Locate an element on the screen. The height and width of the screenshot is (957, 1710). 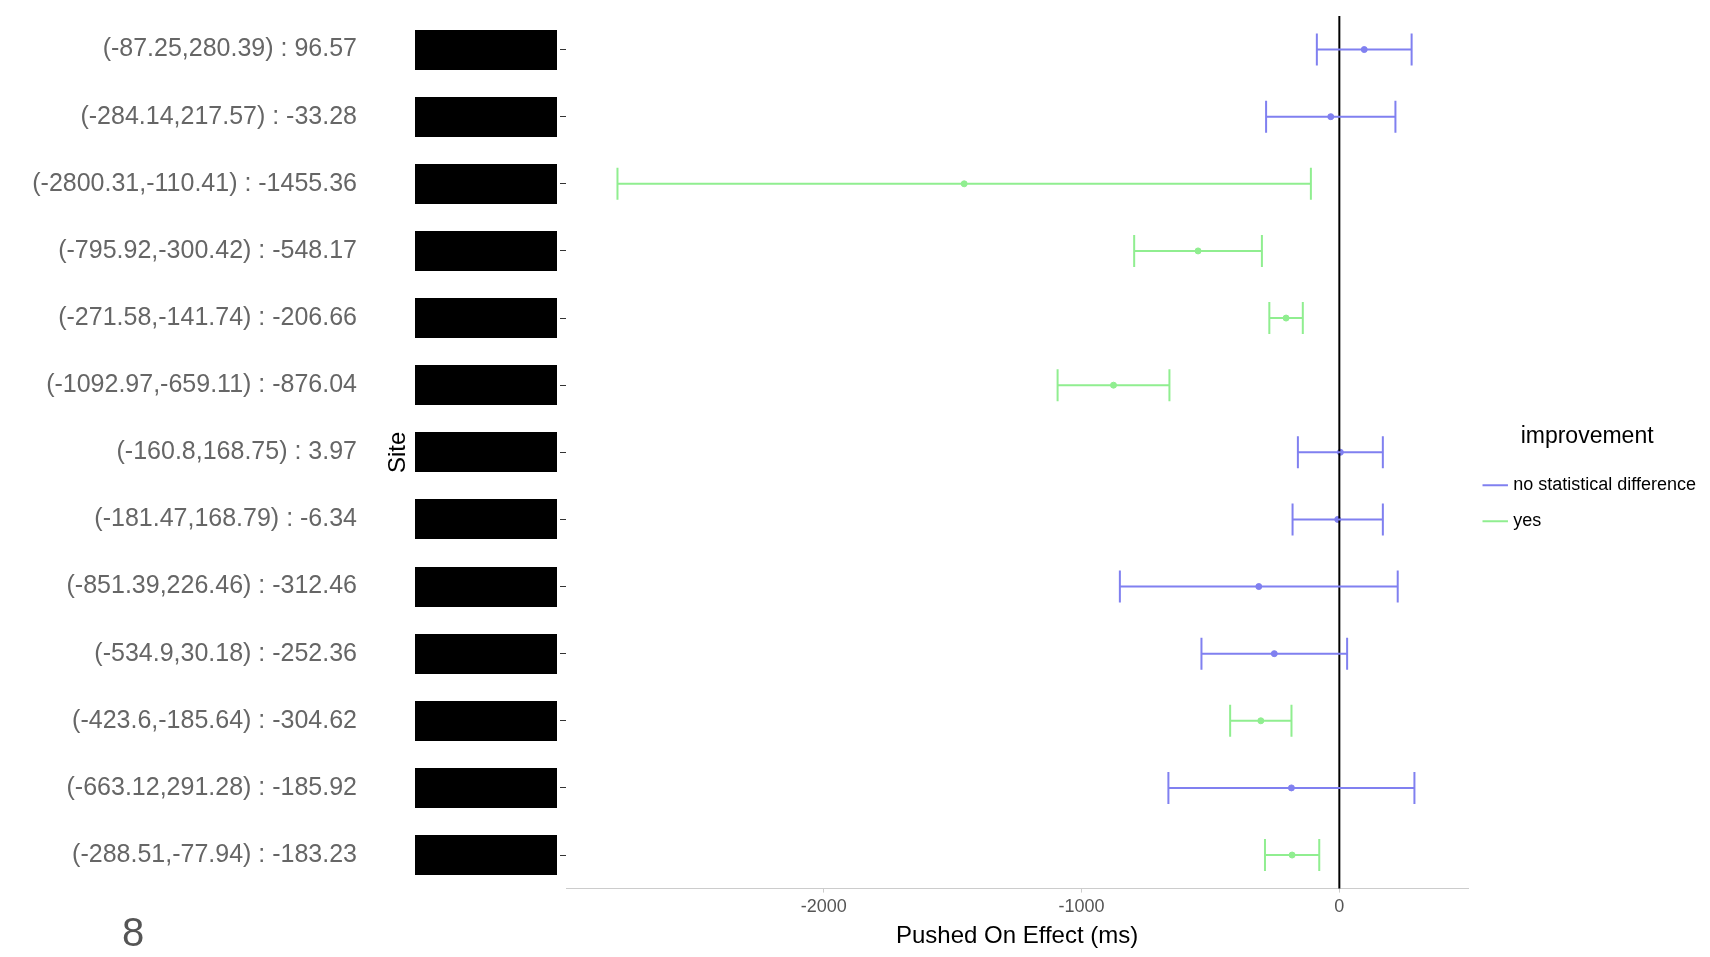
y-tick-label: (-288.51,-77.94) : -183.23 is located at coordinates (214, 852).